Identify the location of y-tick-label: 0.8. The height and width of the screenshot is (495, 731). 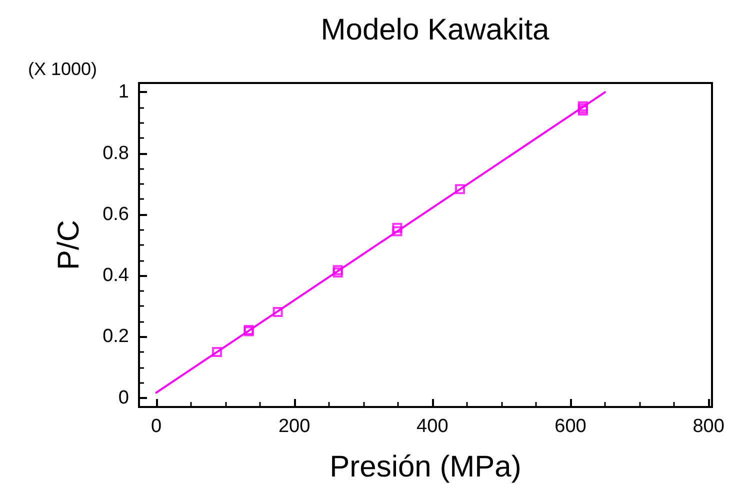
(115, 153).